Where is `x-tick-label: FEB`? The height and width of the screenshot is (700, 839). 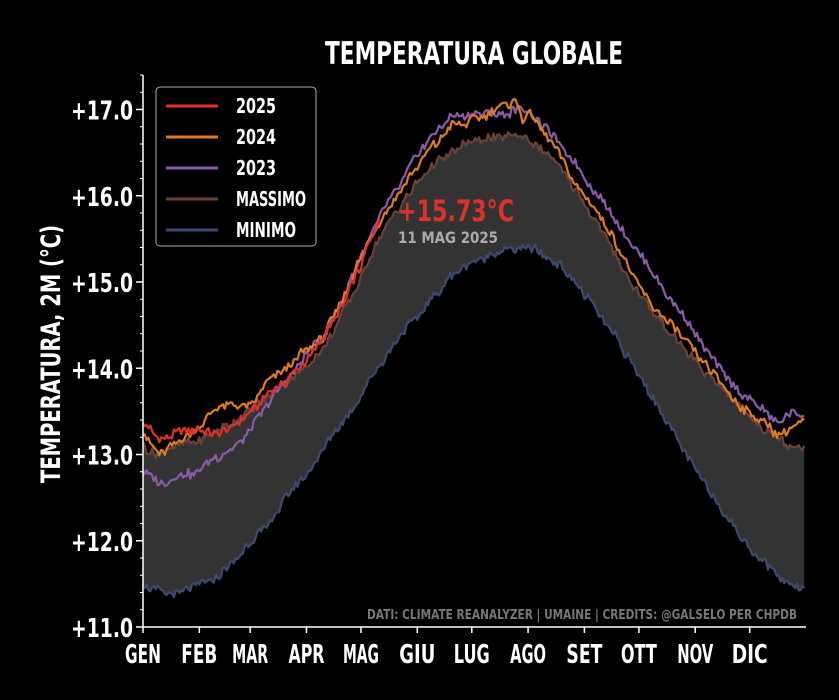
x-tick-label: FEB is located at coordinates (199, 655).